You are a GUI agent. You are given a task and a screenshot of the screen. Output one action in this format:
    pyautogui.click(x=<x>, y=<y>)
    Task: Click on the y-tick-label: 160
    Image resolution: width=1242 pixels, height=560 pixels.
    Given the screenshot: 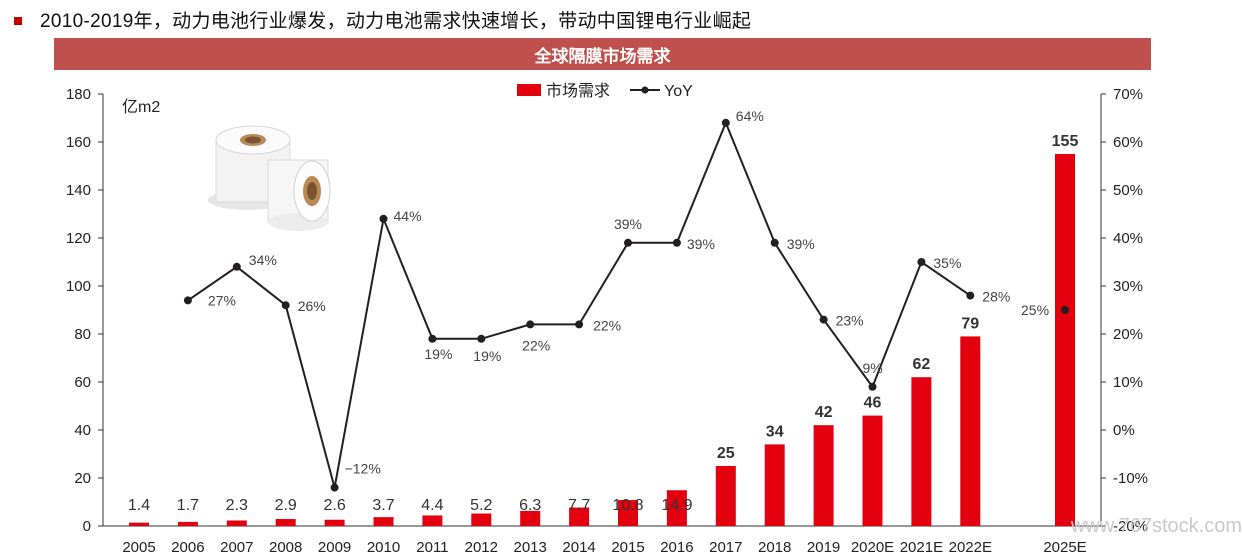 What is the action you would take?
    pyautogui.click(x=78, y=142)
    